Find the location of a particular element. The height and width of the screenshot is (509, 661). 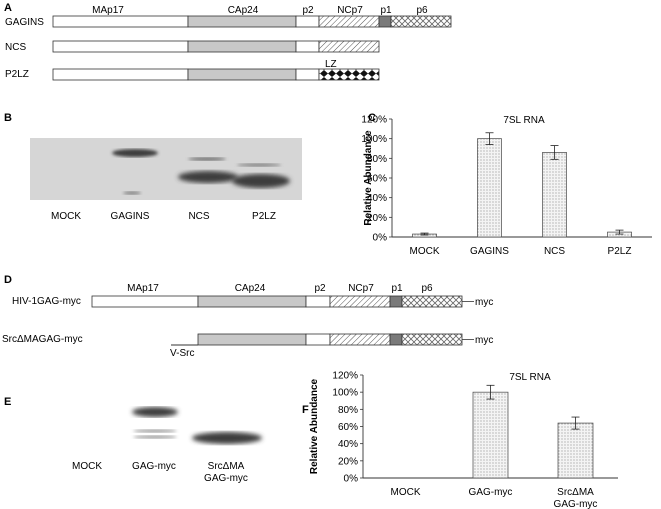

chart-c-xtick-label: GAGINS is located at coordinates (489, 251).